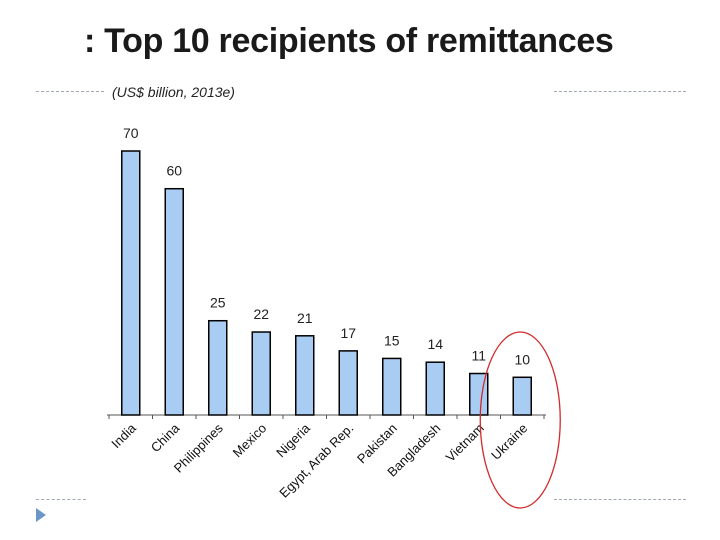 The width and height of the screenshot is (720, 540). I want to click on divider-bottom-left, so click(61, 499).